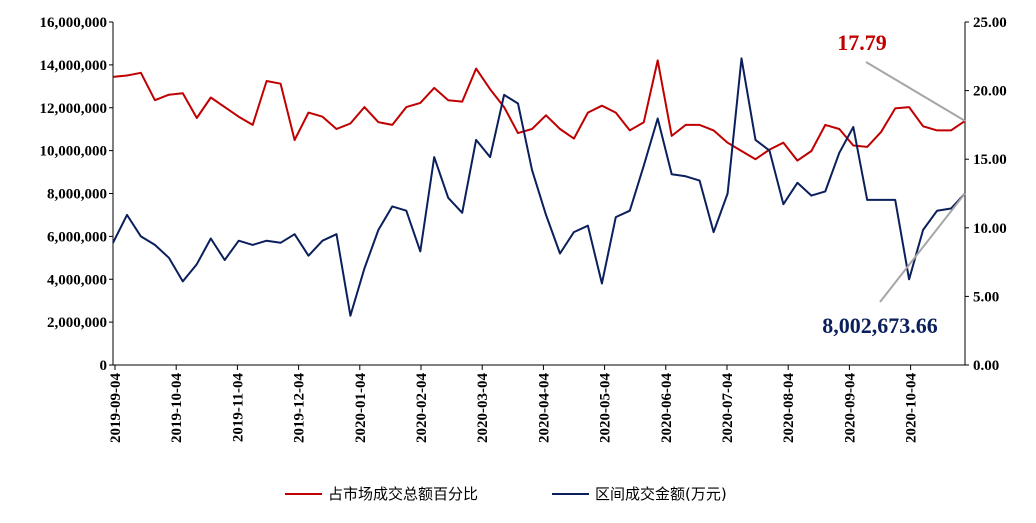  Describe the element at coordinates (422, 408) in the screenshot. I see `x-tick-label: 2020-02-04` at that location.